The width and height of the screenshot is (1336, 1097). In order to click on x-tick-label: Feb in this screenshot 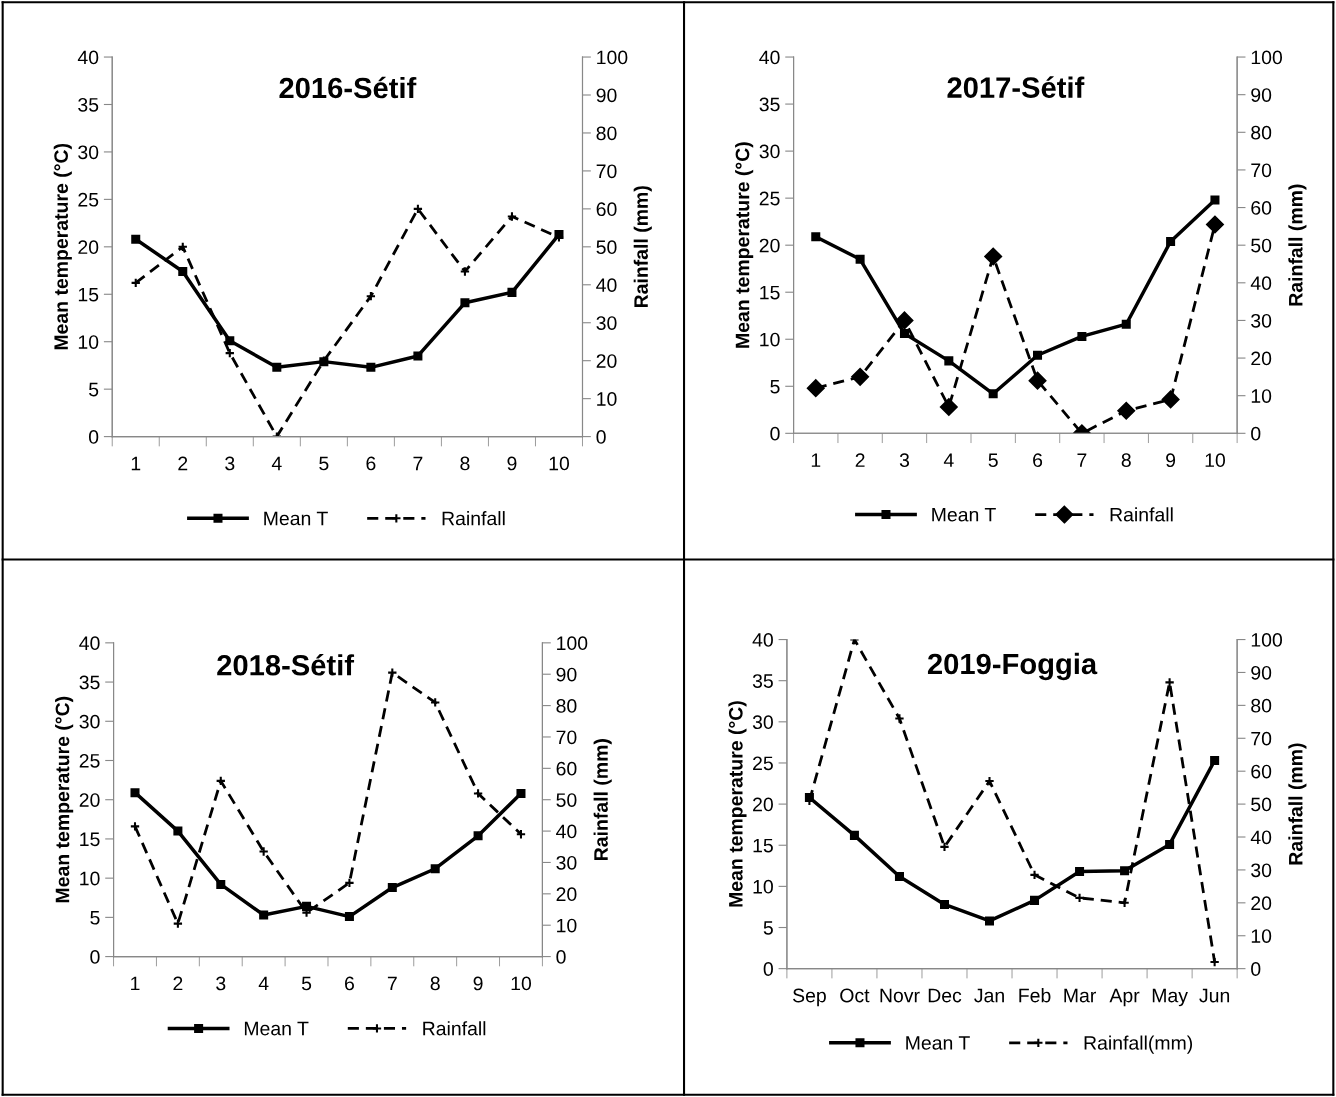, I will do `click(1035, 995)`.